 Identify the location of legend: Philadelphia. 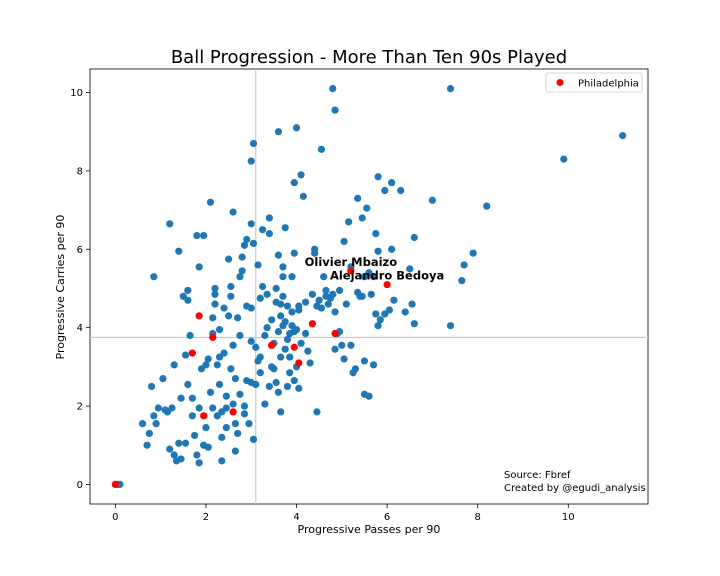
(594, 82).